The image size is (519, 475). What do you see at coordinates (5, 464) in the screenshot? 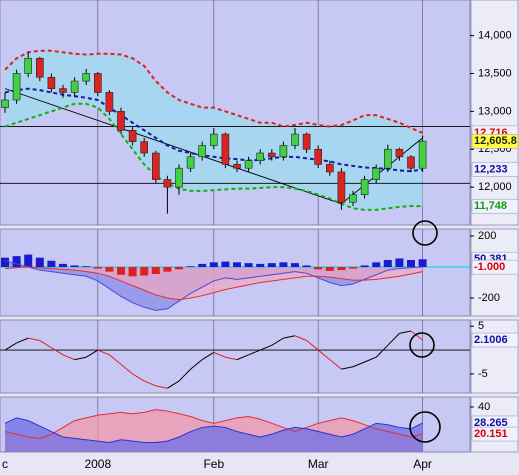
I see `x-tick-label: c` at bounding box center [5, 464].